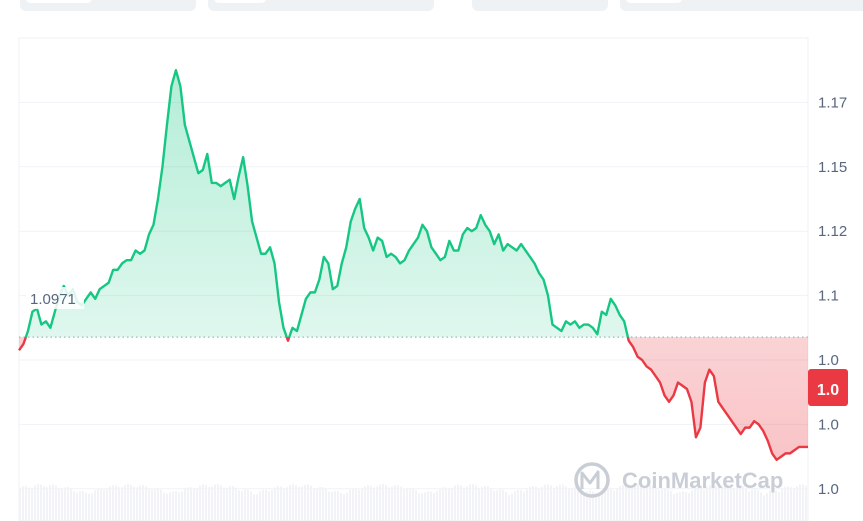 This screenshot has width=863, height=521. Describe the element at coordinates (828, 360) in the screenshot. I see `y-tick-label: 1.0` at that location.